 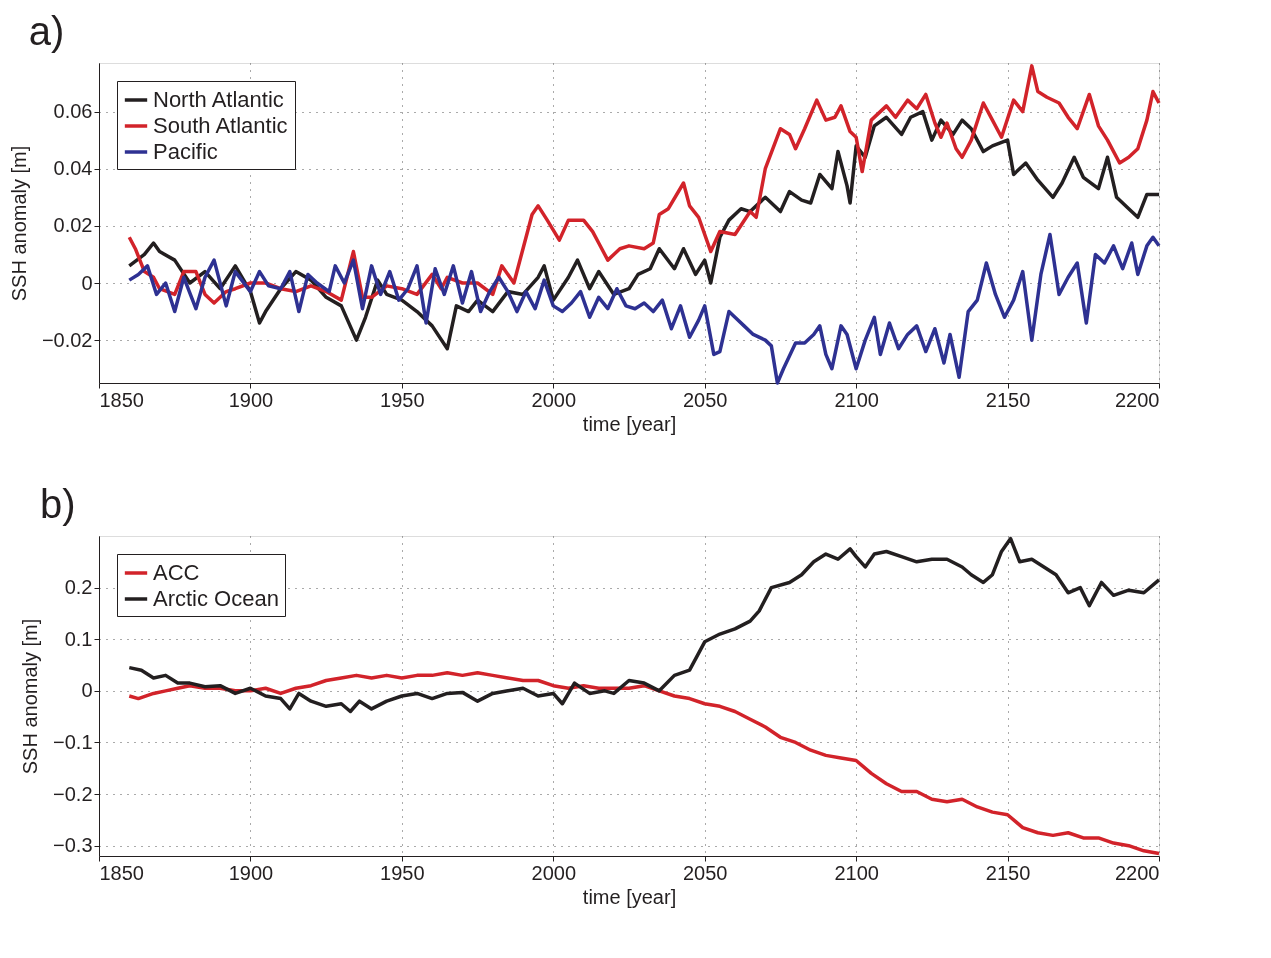 I want to click on chart-title: b), so click(x=57, y=504).